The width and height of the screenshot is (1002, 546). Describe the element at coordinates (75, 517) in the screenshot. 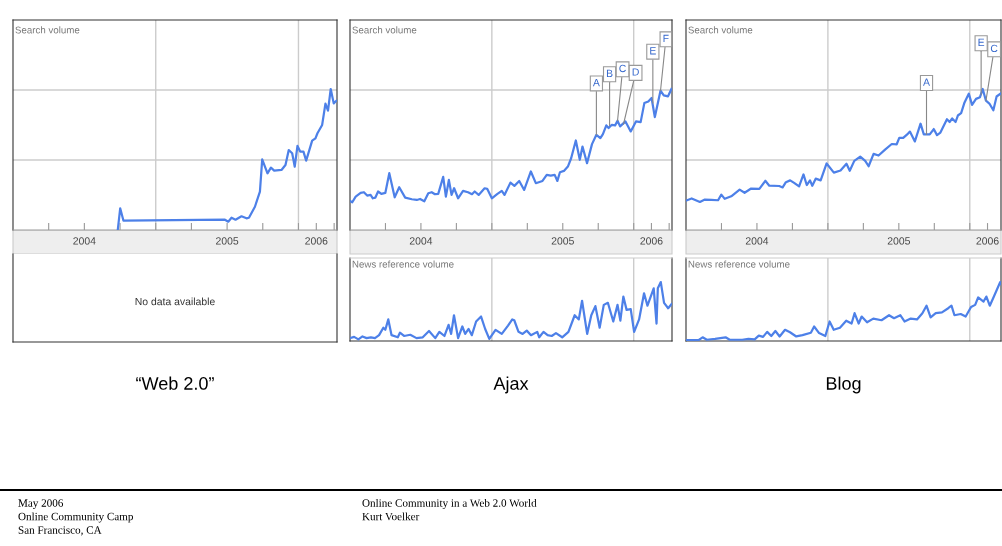

I see `text: Online Community Camp` at that location.